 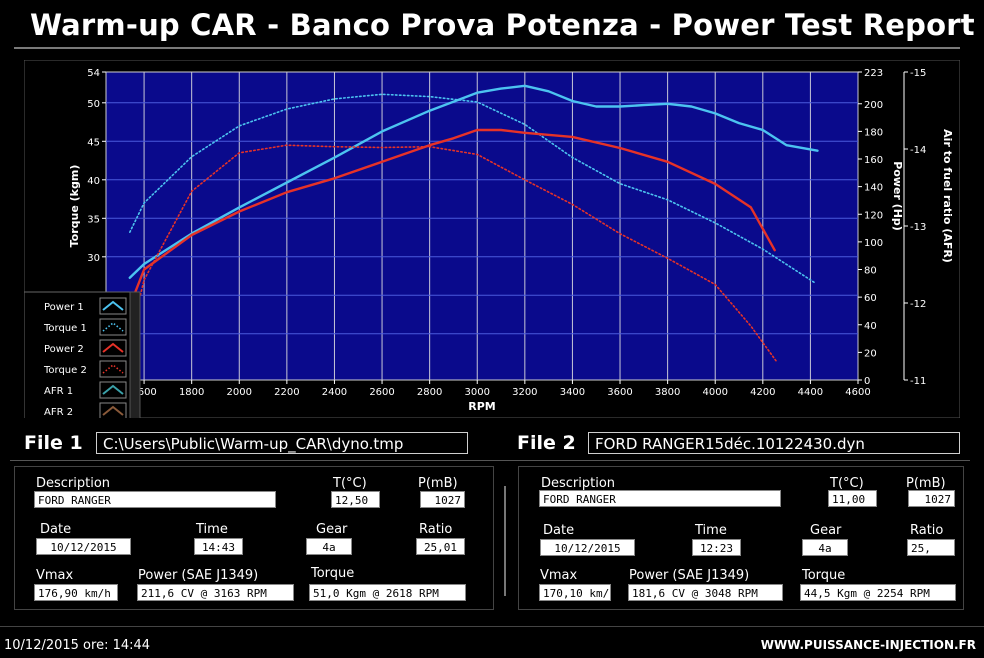 I want to click on run1-vmax-label: Vmax, so click(x=55, y=575).